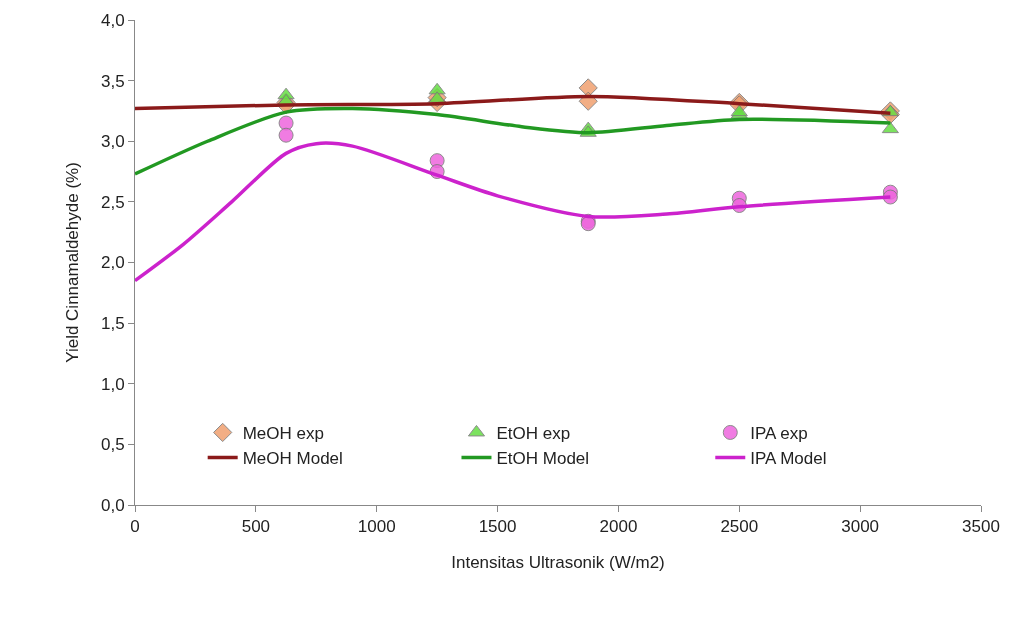 The height and width of the screenshot is (617, 1019). I want to click on y-axis-title: Yield Cinnamaldehyde (%), so click(72, 262).